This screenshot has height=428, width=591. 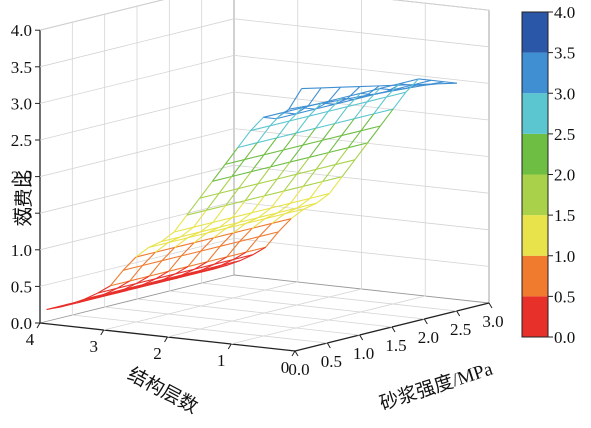 What do you see at coordinates (21, 250) in the screenshot?
I see `z-tick-label: 1.0` at bounding box center [21, 250].